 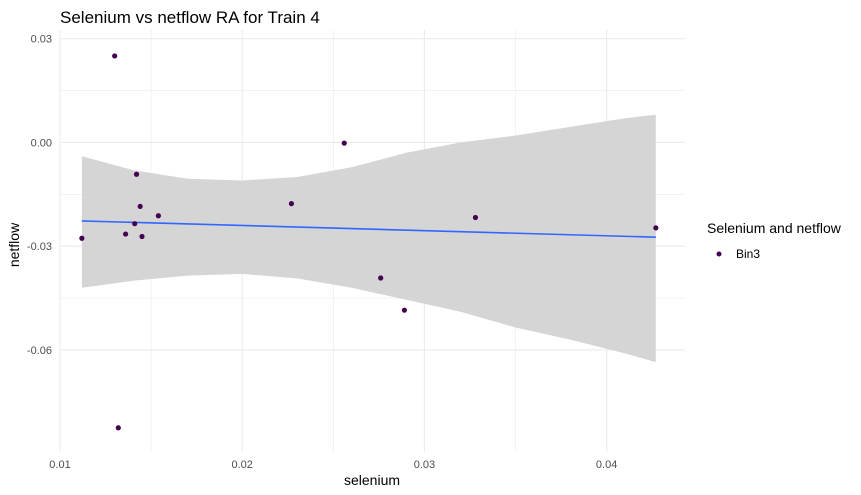 What do you see at coordinates (606, 465) in the screenshot?
I see `x-tick-label: 0.04` at bounding box center [606, 465].